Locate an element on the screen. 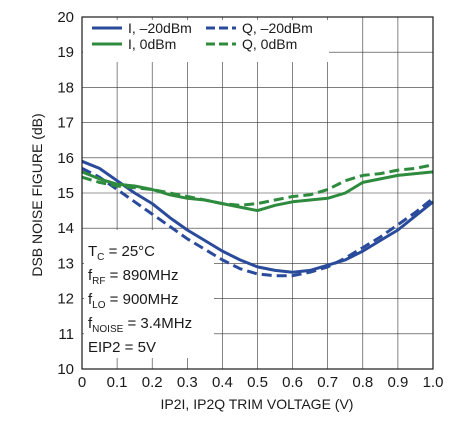  x-tick-label: 0 is located at coordinates (82, 382).